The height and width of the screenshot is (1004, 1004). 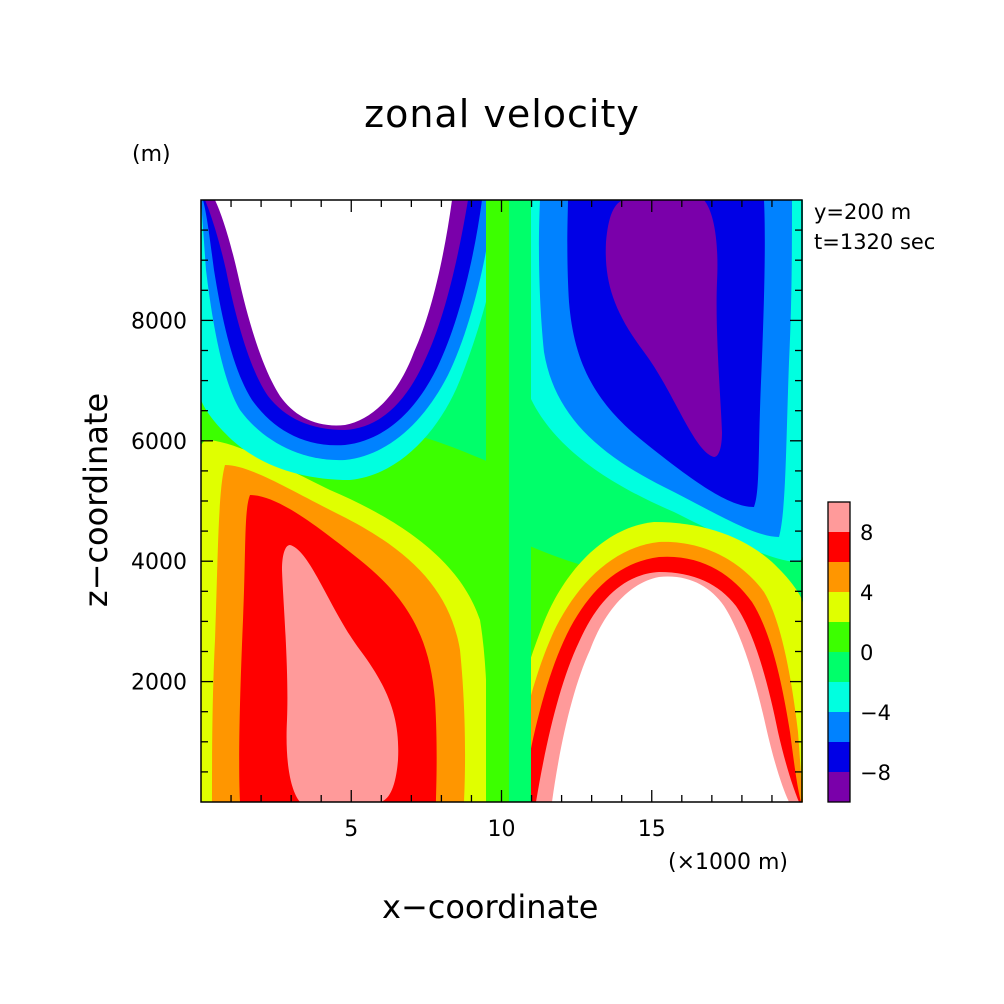 I want to click on x-axis-unit: (×1000 m), so click(x=728, y=862).